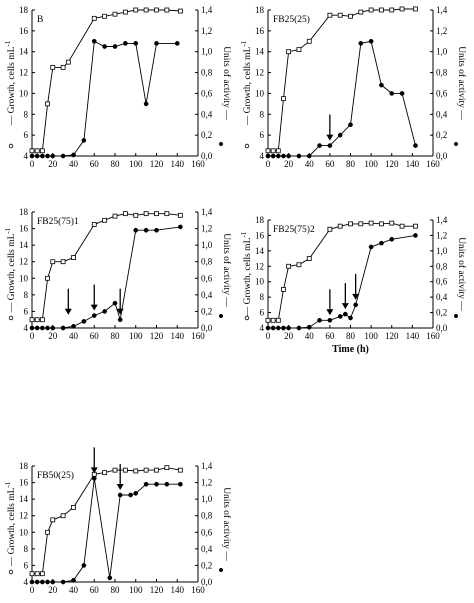 This screenshot has width=474, height=603. Describe the element at coordinates (206, 565) in the screenshot. I see `y-right-tick-label: 0,2` at that location.